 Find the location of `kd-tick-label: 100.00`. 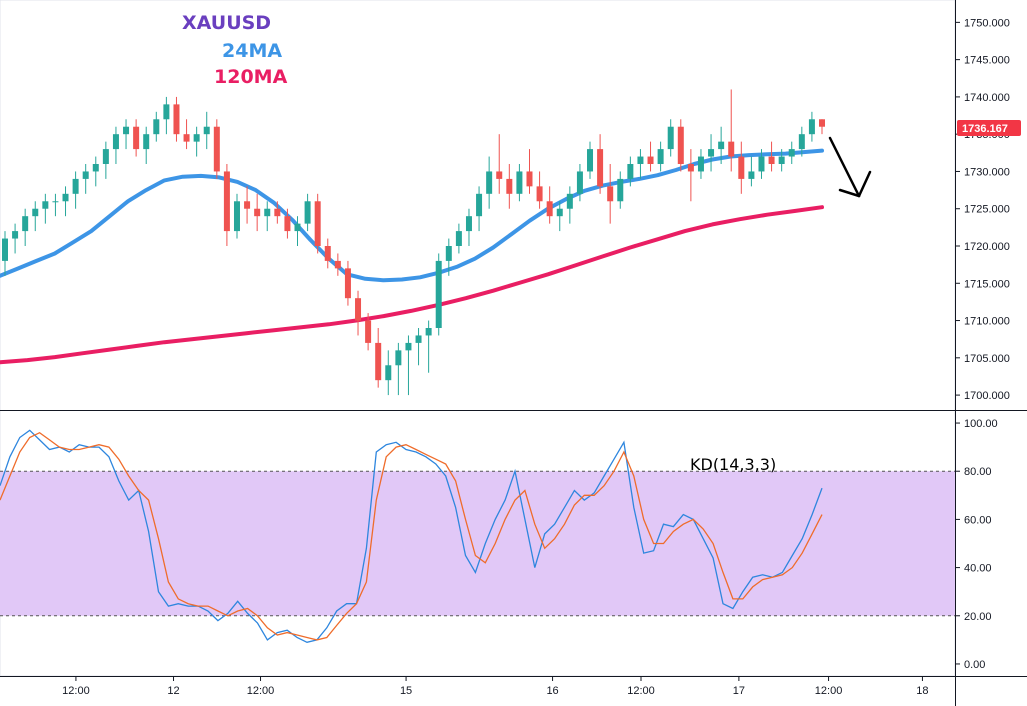

kd-tick-label: 100.00 is located at coordinates (981, 424).